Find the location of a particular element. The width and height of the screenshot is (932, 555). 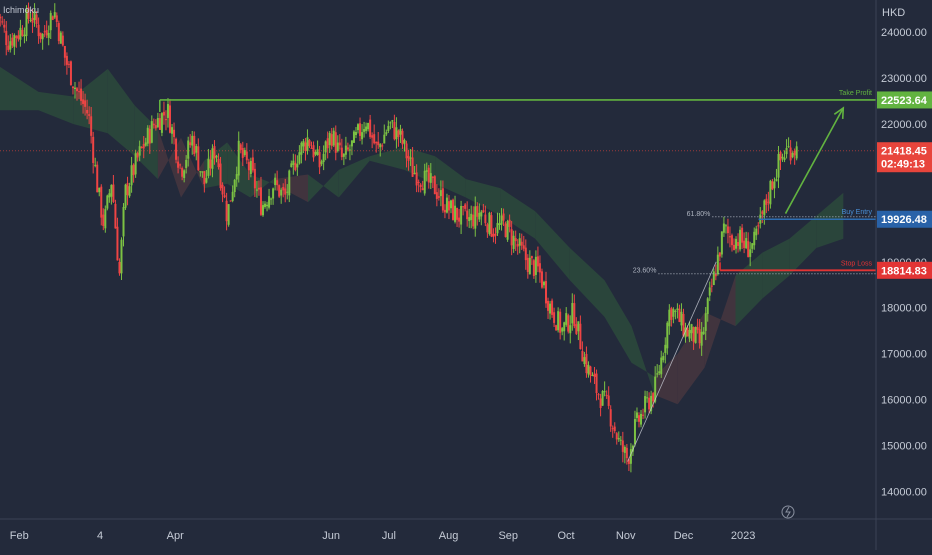

fib-level-label: 23.60% is located at coordinates (645, 271).